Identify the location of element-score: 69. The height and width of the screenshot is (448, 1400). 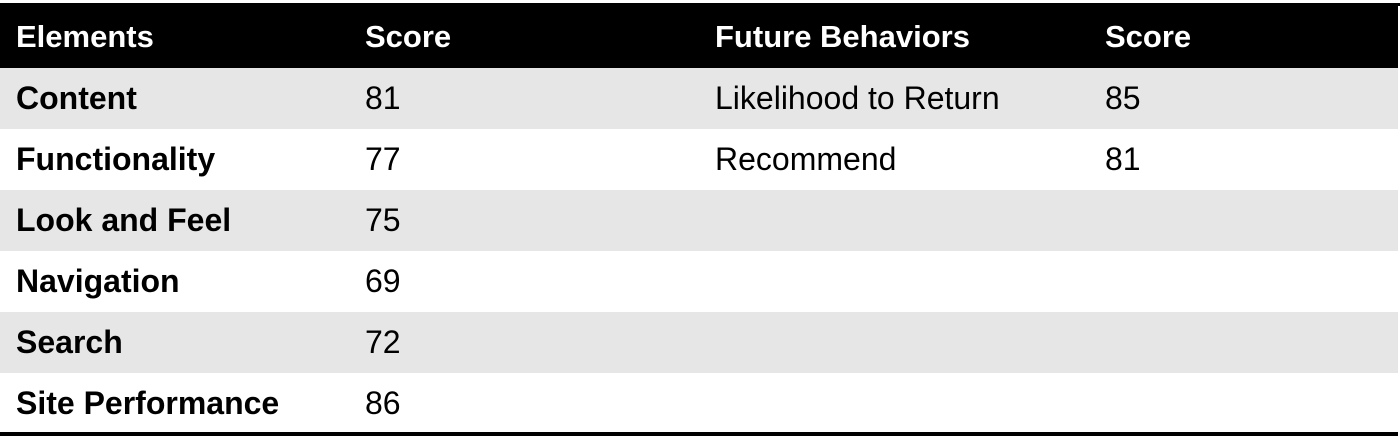
(383, 281).